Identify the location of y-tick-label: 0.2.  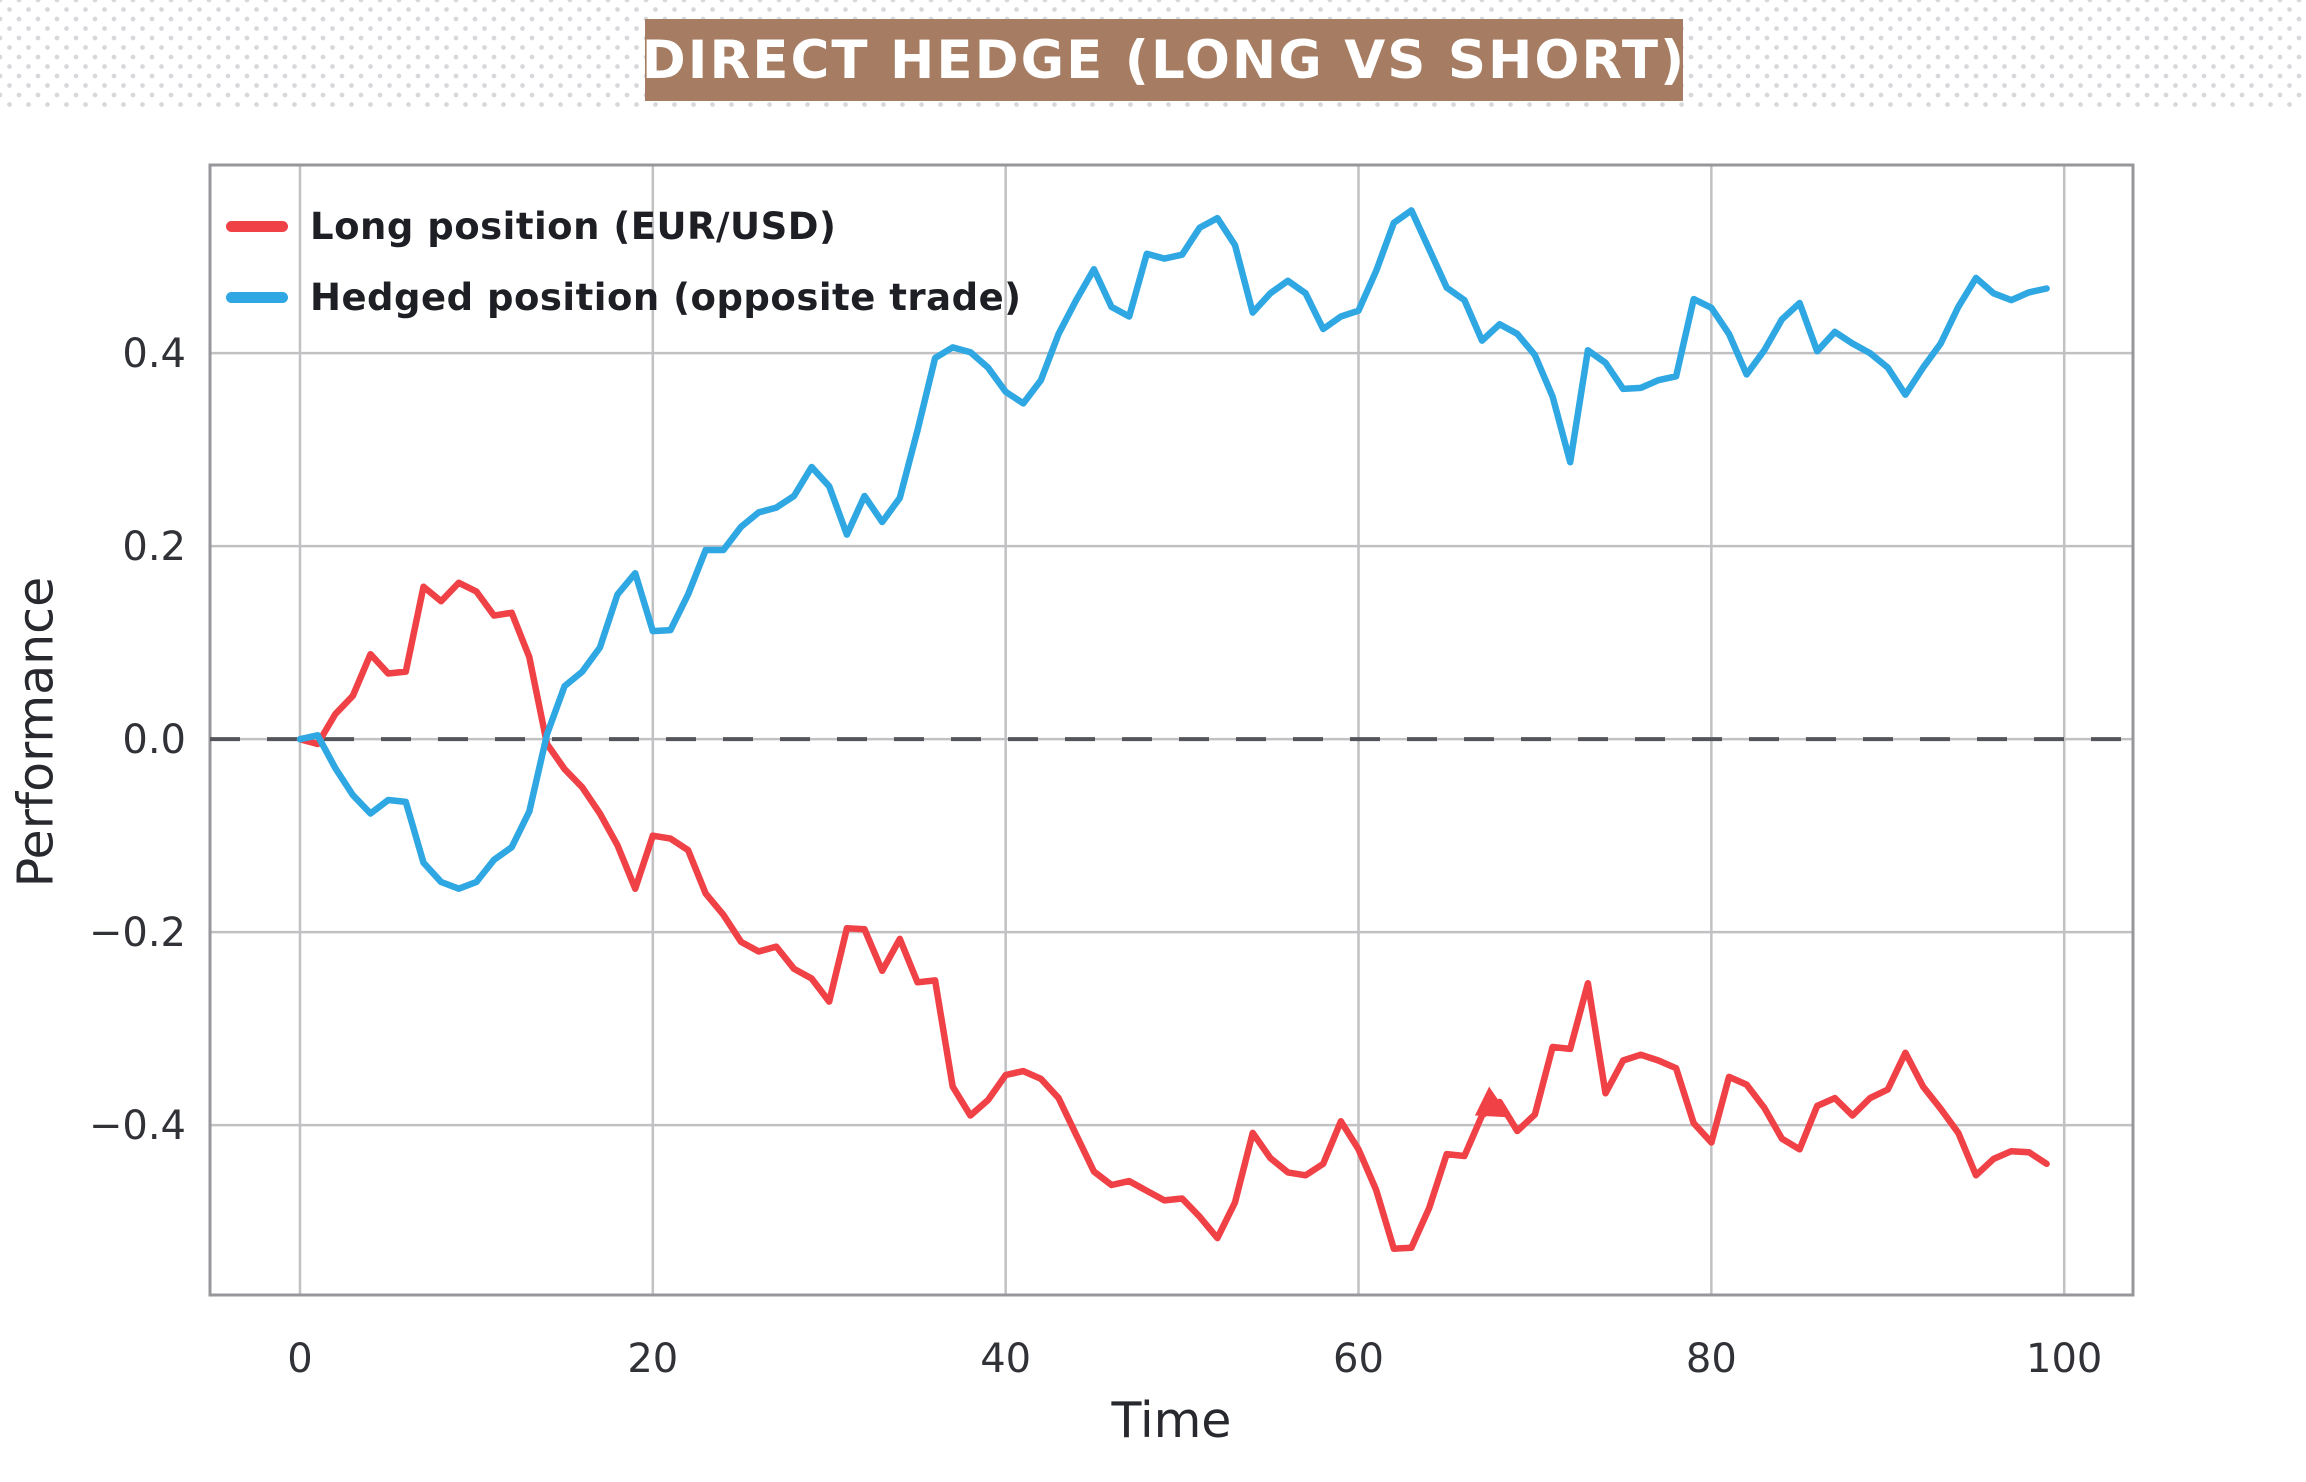
(154, 547).